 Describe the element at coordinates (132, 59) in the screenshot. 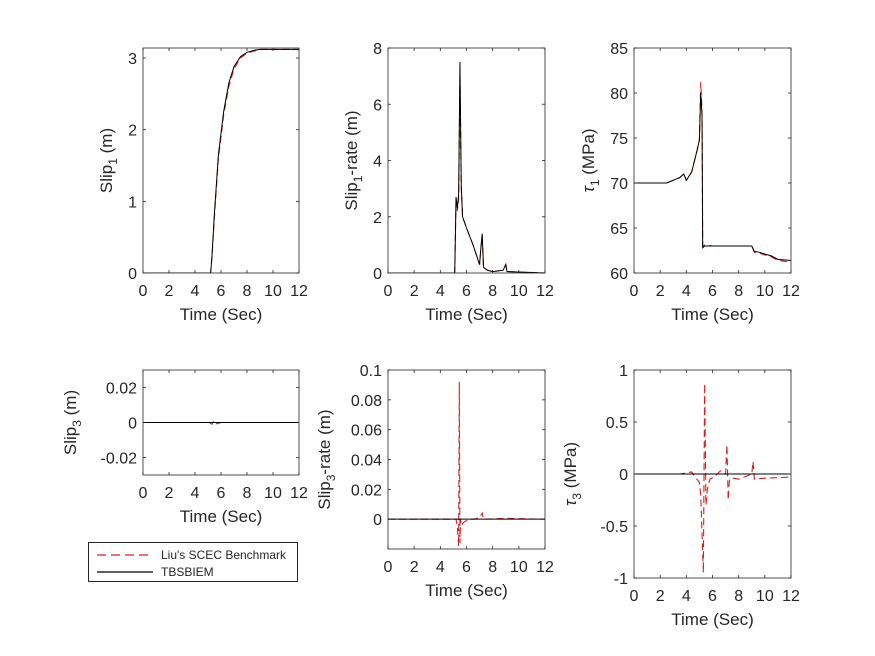

I see `y-tick-label: 3` at that location.